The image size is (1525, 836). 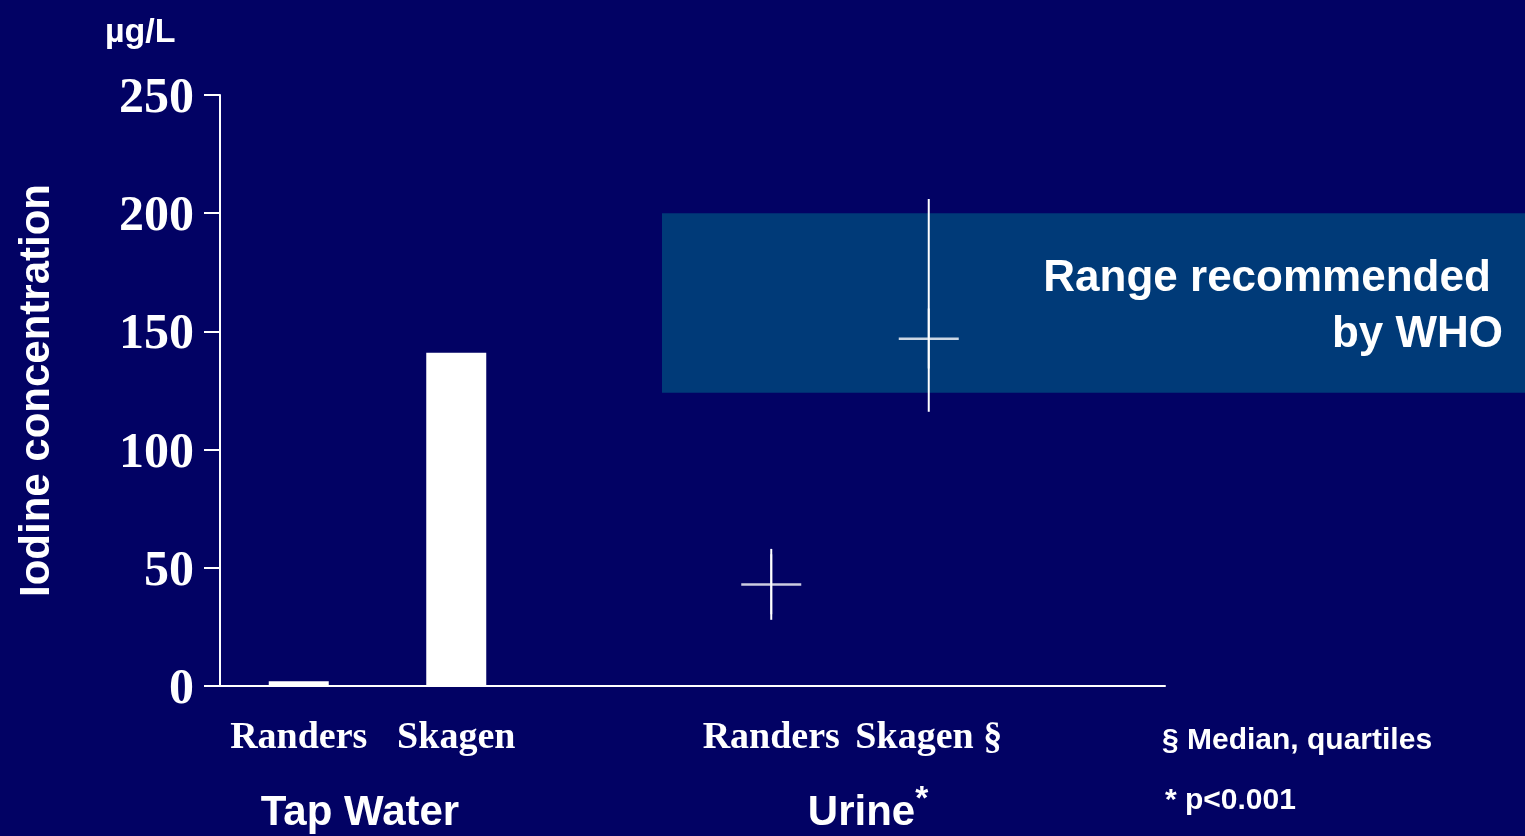 What do you see at coordinates (868, 806) in the screenshot?
I see `text: Urine*` at bounding box center [868, 806].